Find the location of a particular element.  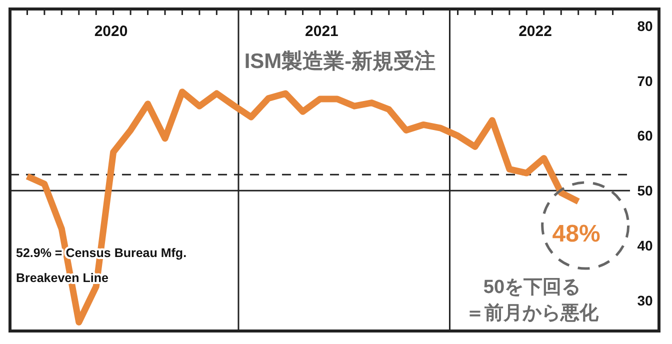

y-tick-label: 30 is located at coordinates (645, 300).